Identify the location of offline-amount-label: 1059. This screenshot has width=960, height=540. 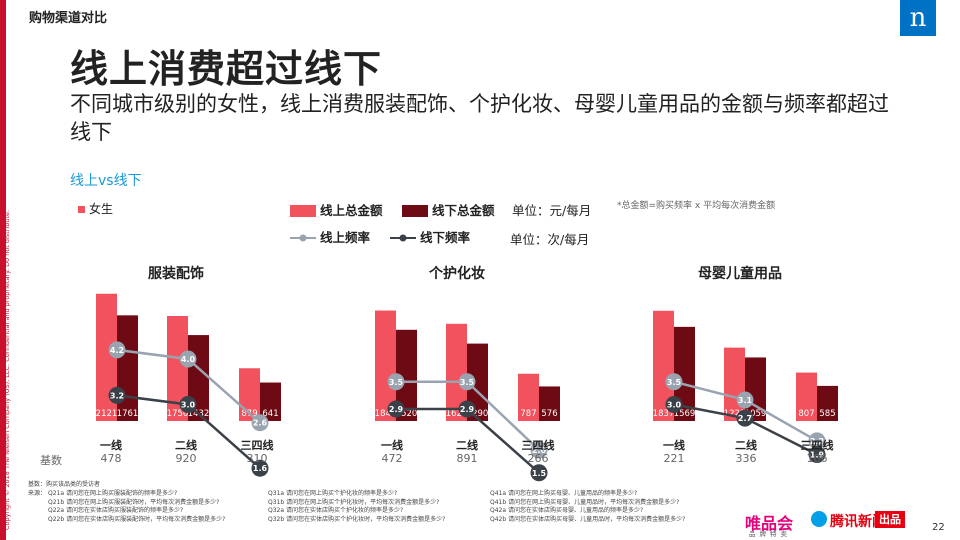
(756, 414).